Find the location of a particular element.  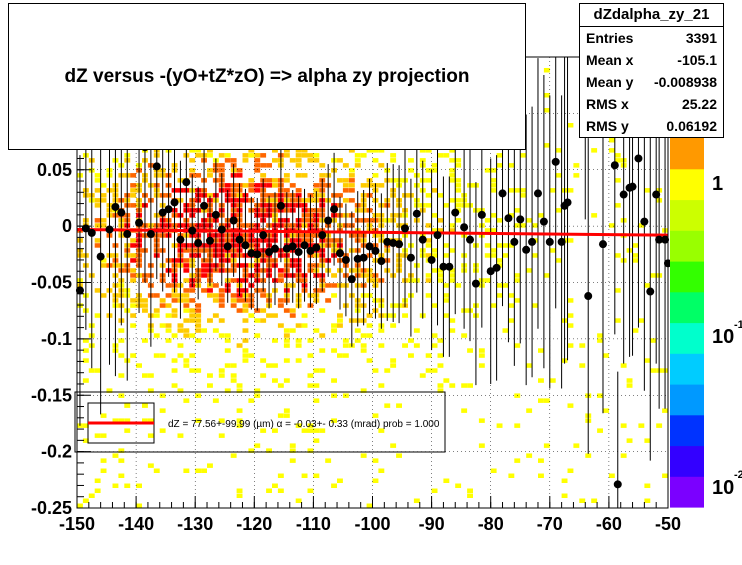

fit-line-group is located at coordinates (372, 232).